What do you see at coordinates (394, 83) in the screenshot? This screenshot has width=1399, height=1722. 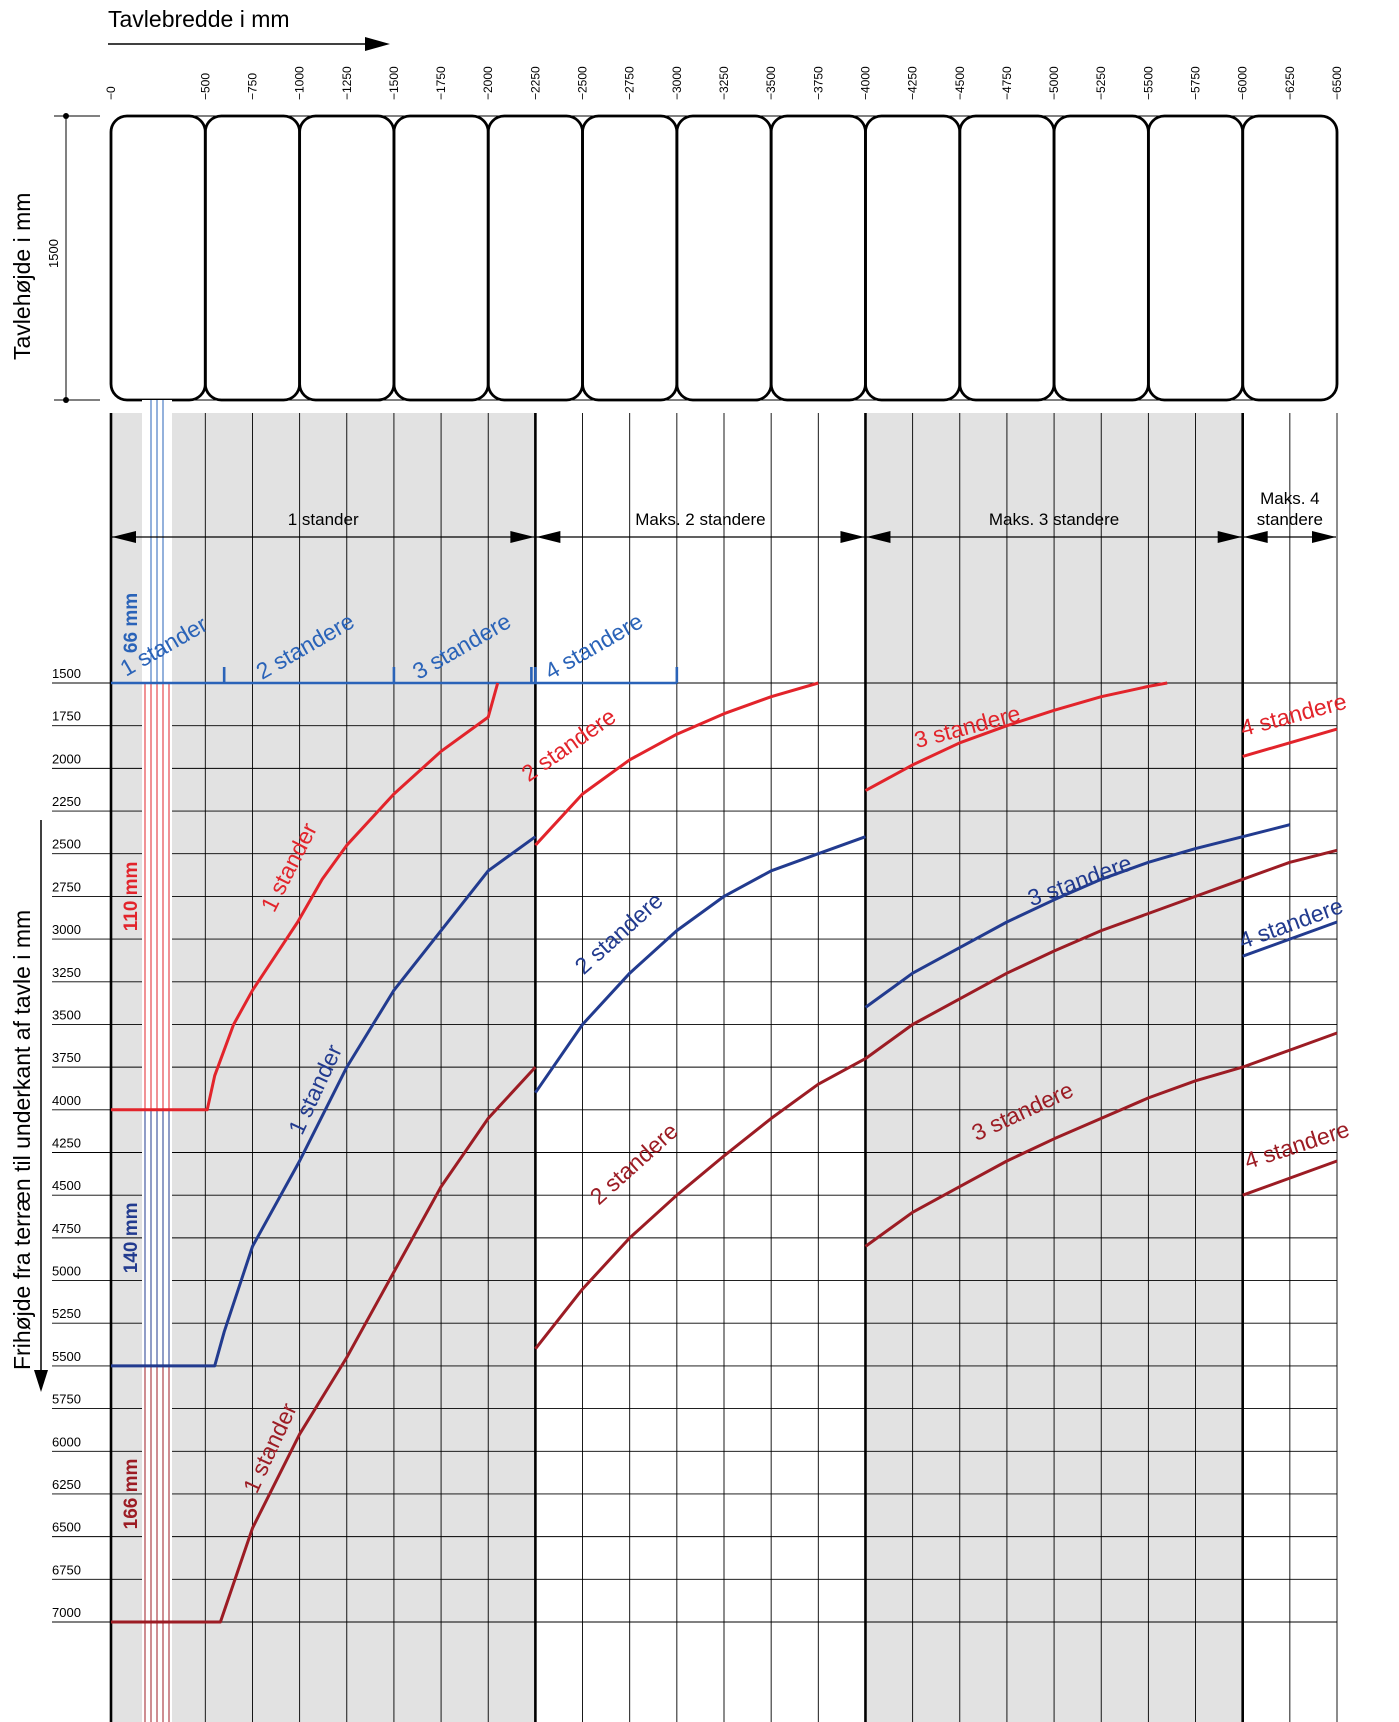 I see `x-tick-label-1500: −1500` at bounding box center [394, 83].